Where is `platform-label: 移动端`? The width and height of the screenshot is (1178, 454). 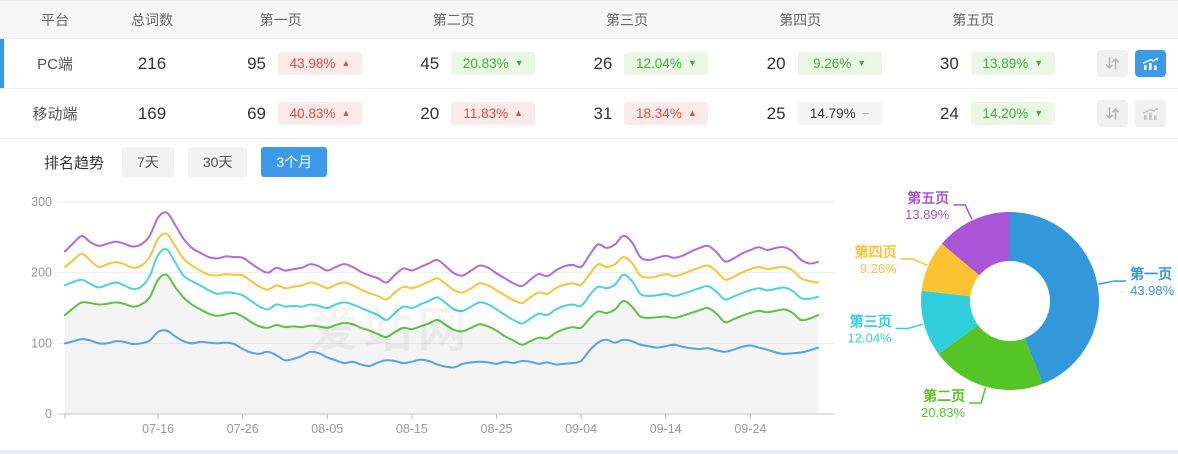 platform-label: 移动端 is located at coordinates (55, 114).